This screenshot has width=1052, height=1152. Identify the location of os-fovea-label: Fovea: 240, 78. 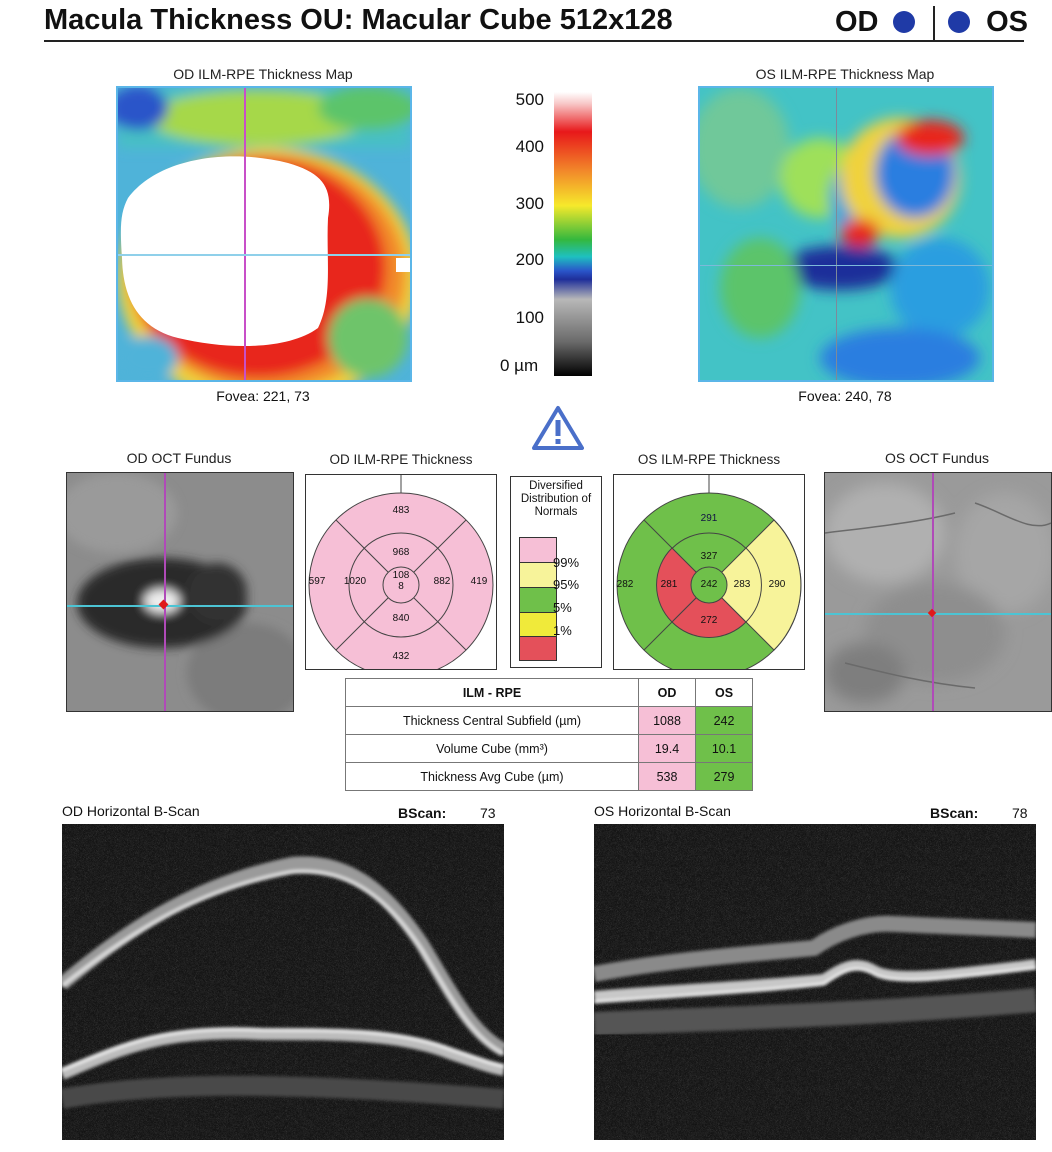
(845, 396).